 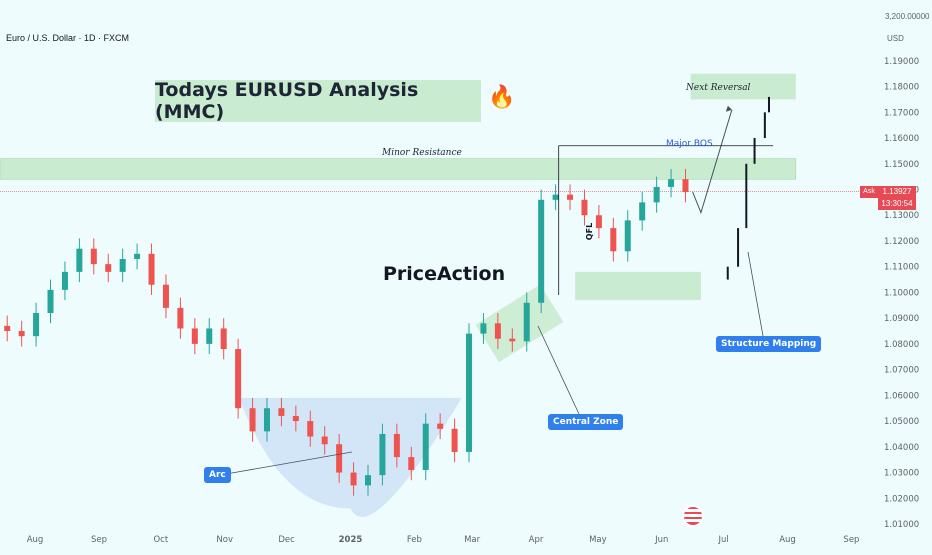 What do you see at coordinates (718, 88) in the screenshot?
I see `next-reversal-label: Next Reversal` at bounding box center [718, 88].